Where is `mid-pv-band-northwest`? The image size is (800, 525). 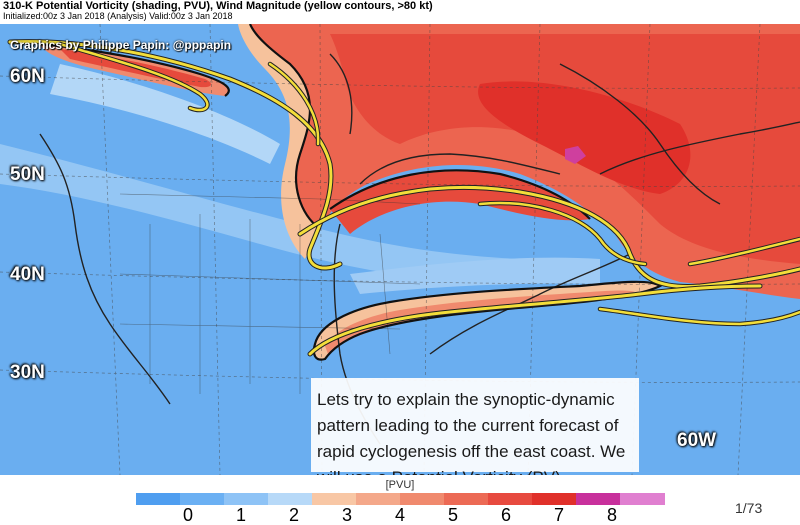 mid-pv-band-northwest is located at coordinates (165, 114).